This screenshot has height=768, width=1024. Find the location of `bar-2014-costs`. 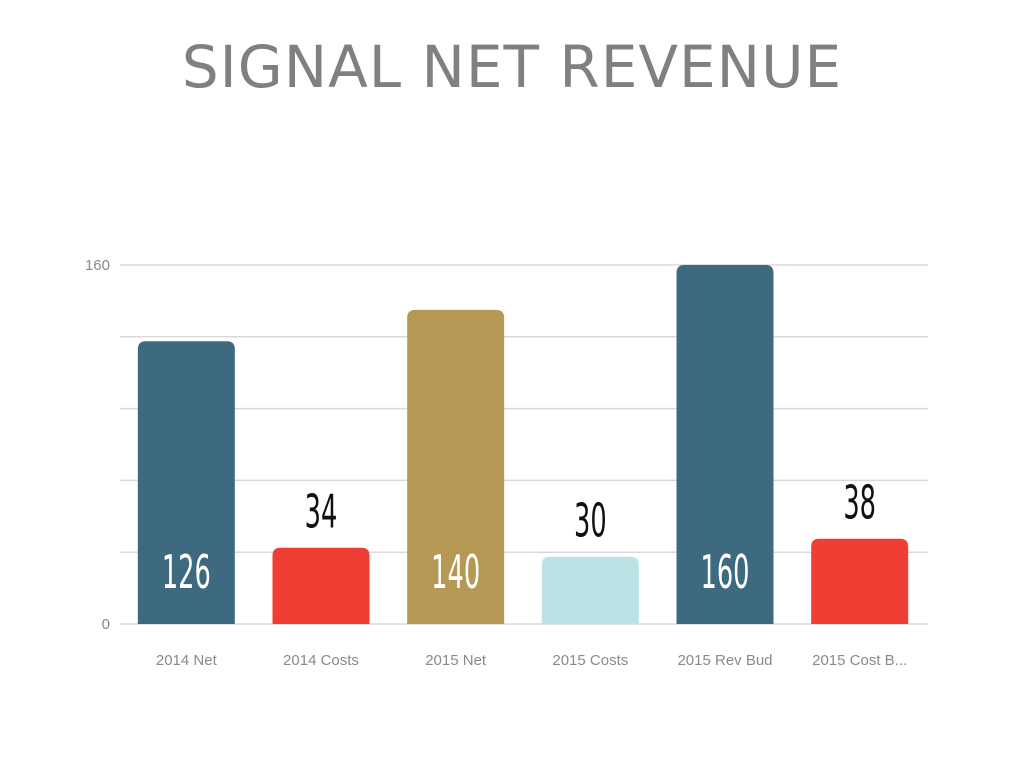

bar-2014-costs is located at coordinates (321, 585).